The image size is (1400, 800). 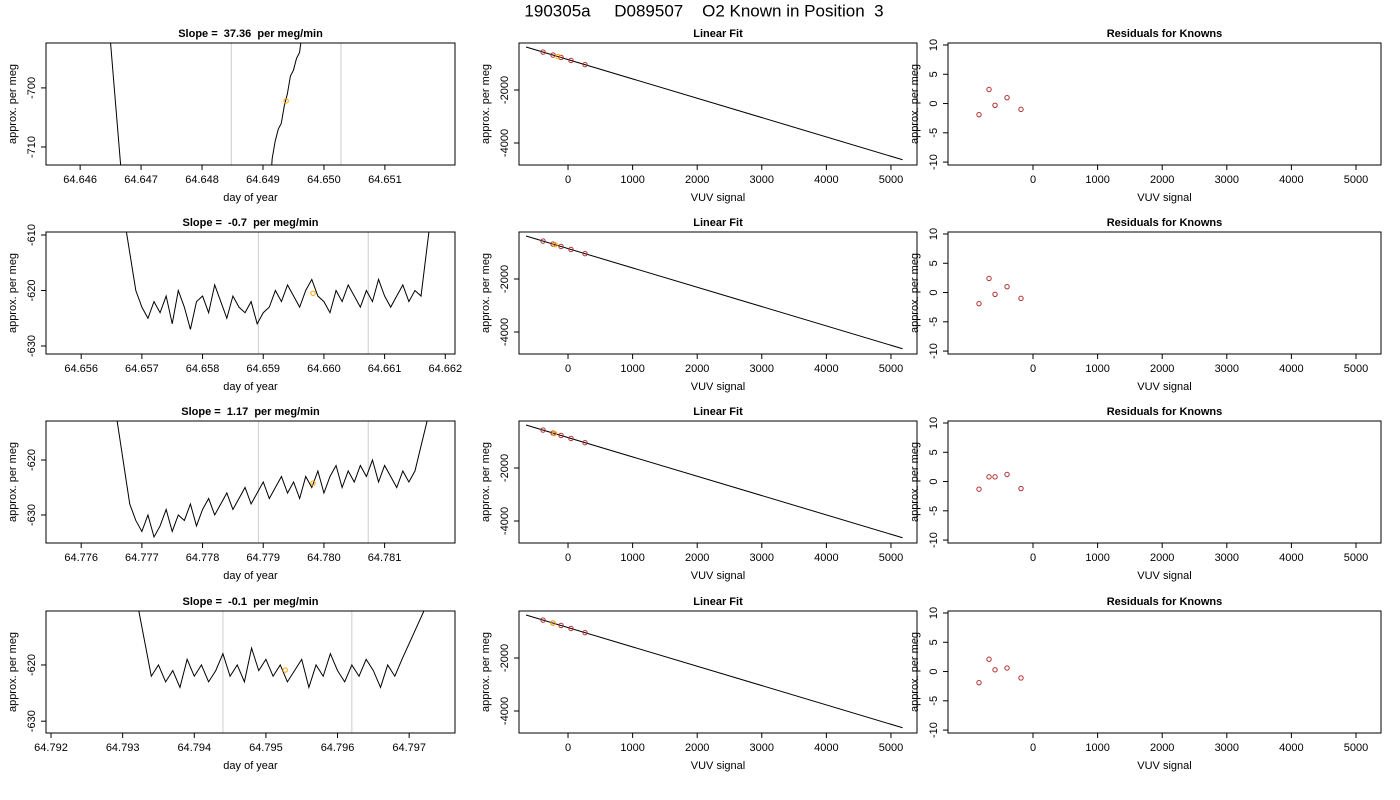 What do you see at coordinates (263, 180) in the screenshot?
I see `x-tick-label: 64.649` at bounding box center [263, 180].